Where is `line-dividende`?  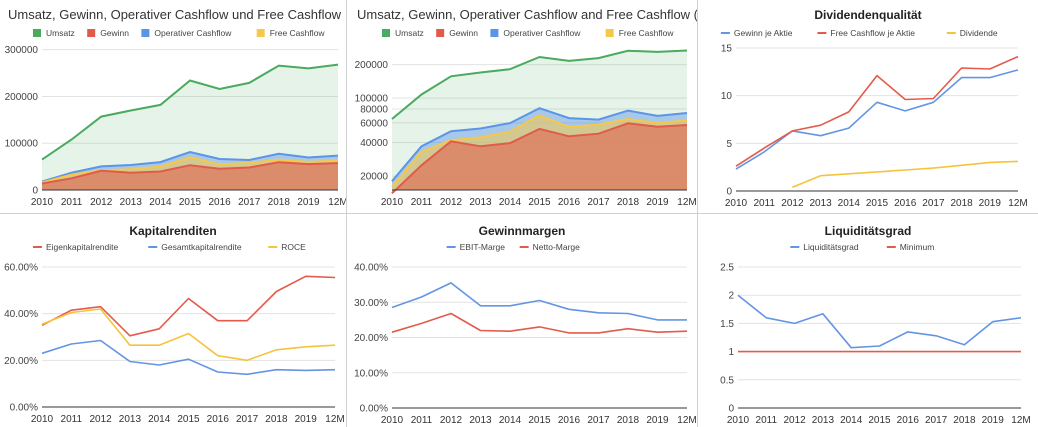 line-dividende is located at coordinates (905, 174).